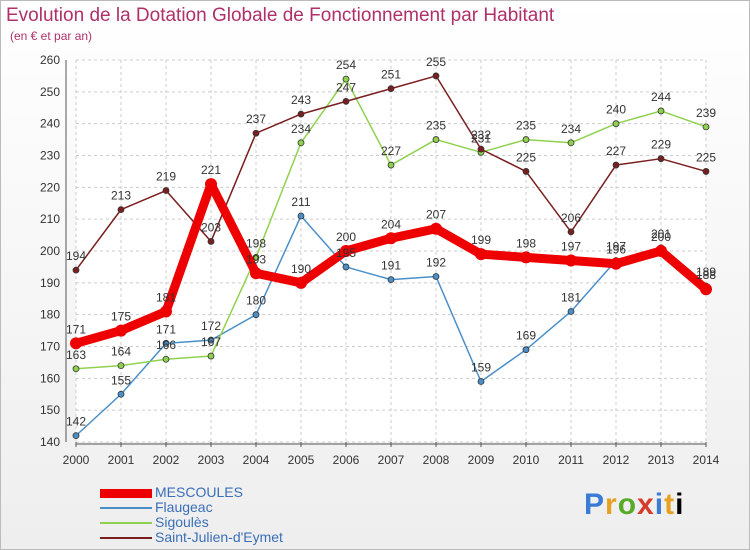  I want to click on y-tick-label: 250, so click(50, 92).